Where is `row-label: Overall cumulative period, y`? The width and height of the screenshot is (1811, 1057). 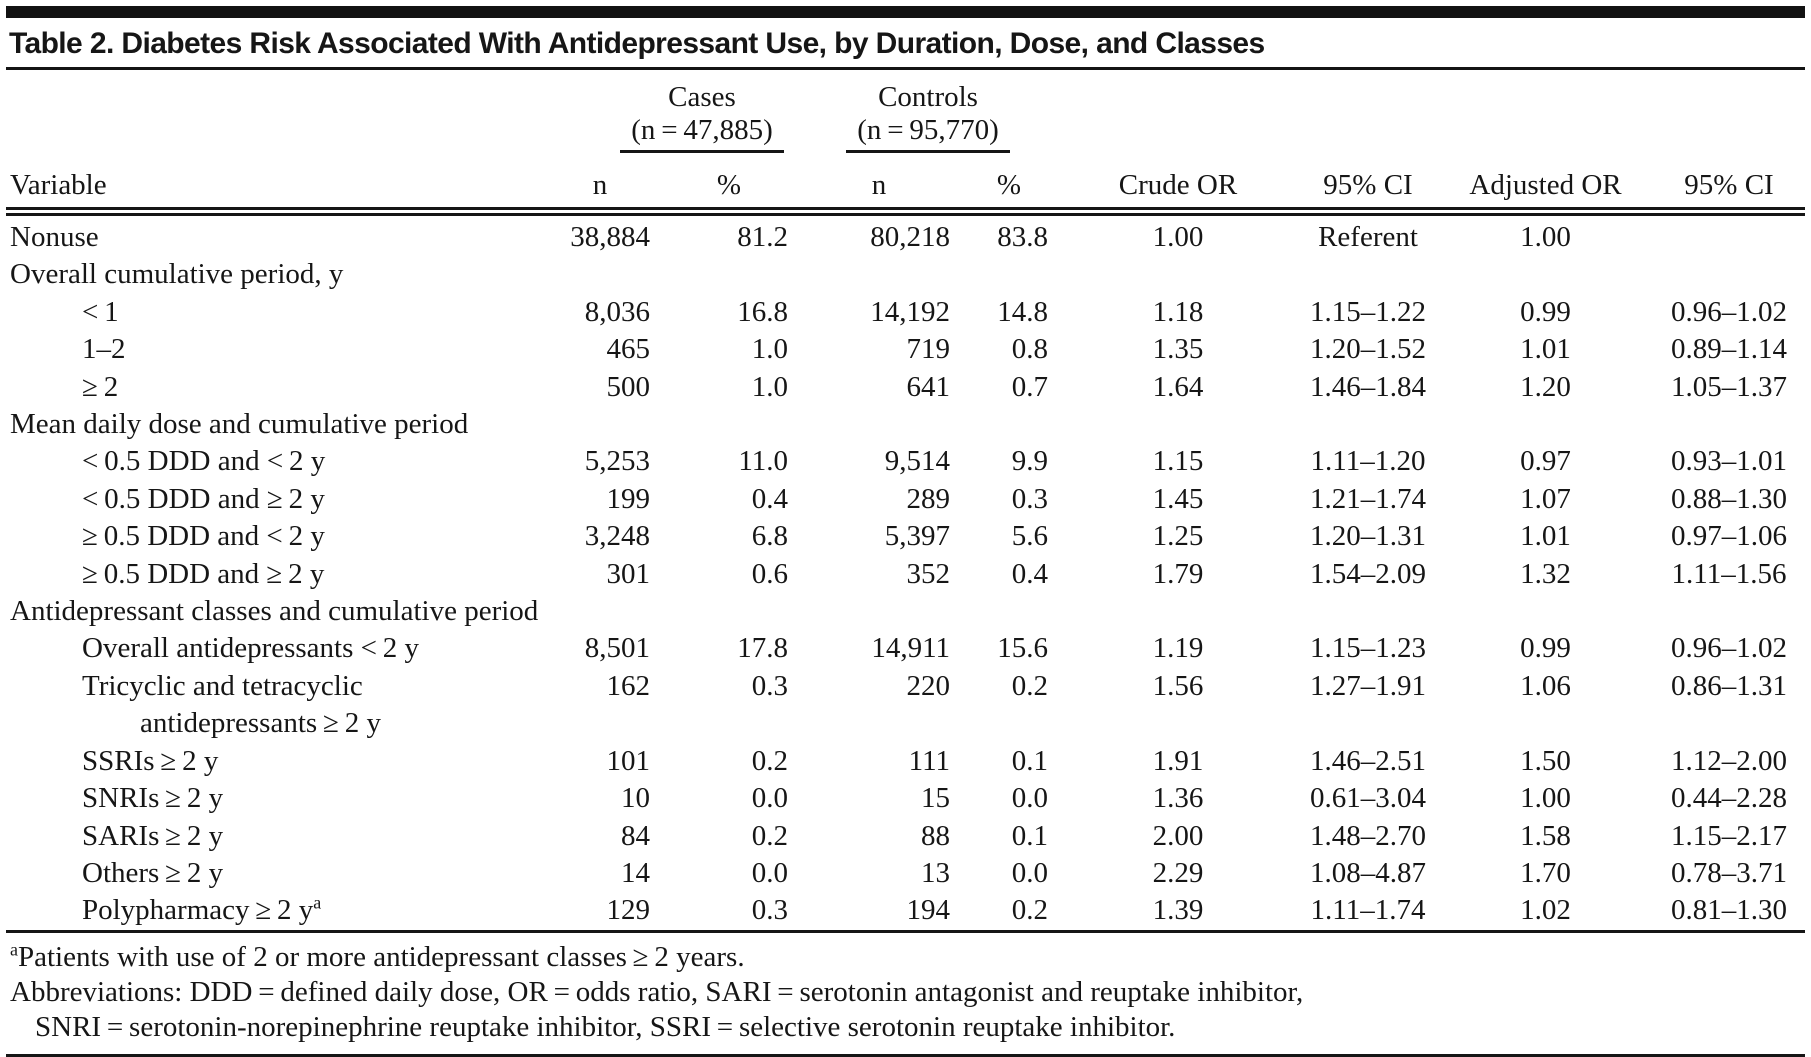
row-label: Overall cumulative period, y is located at coordinates (177, 274).